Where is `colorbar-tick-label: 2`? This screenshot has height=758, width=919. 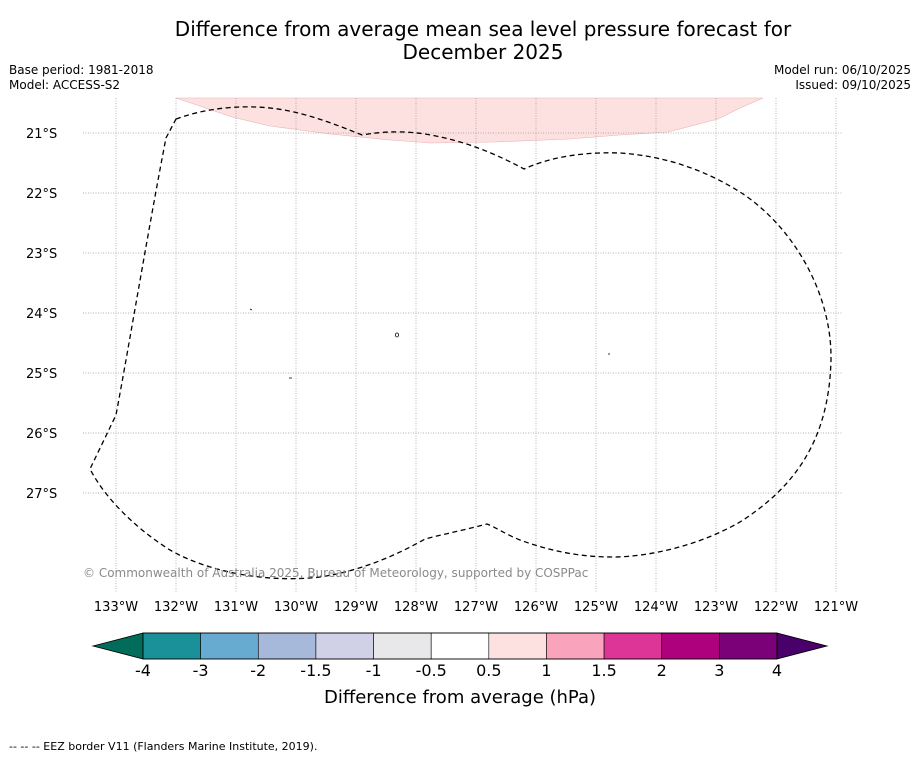
colorbar-tick-label: 2 is located at coordinates (662, 670).